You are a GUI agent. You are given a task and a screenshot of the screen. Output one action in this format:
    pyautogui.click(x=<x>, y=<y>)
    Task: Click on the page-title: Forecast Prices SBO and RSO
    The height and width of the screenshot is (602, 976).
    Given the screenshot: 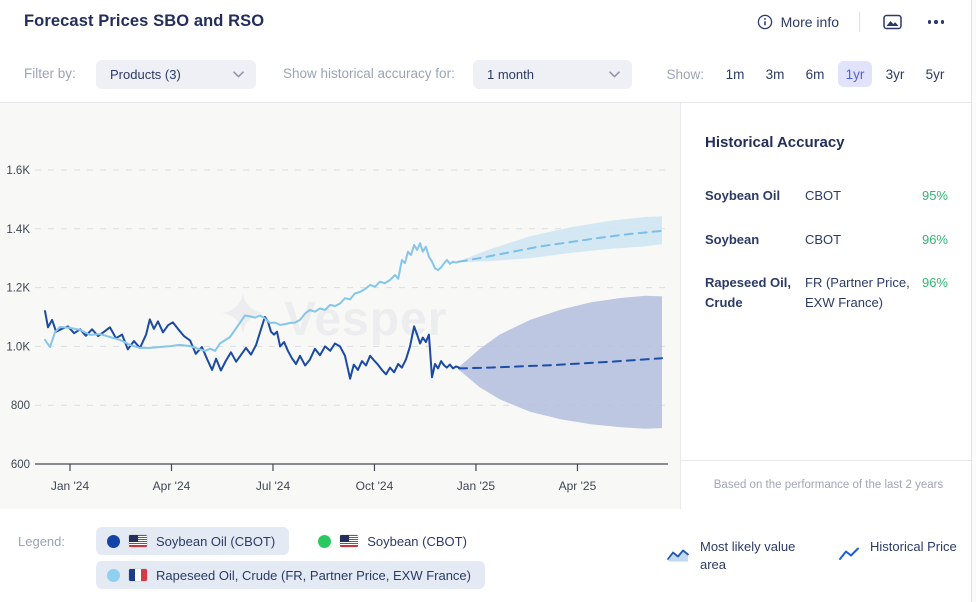 What is the action you would take?
    pyautogui.click(x=144, y=21)
    